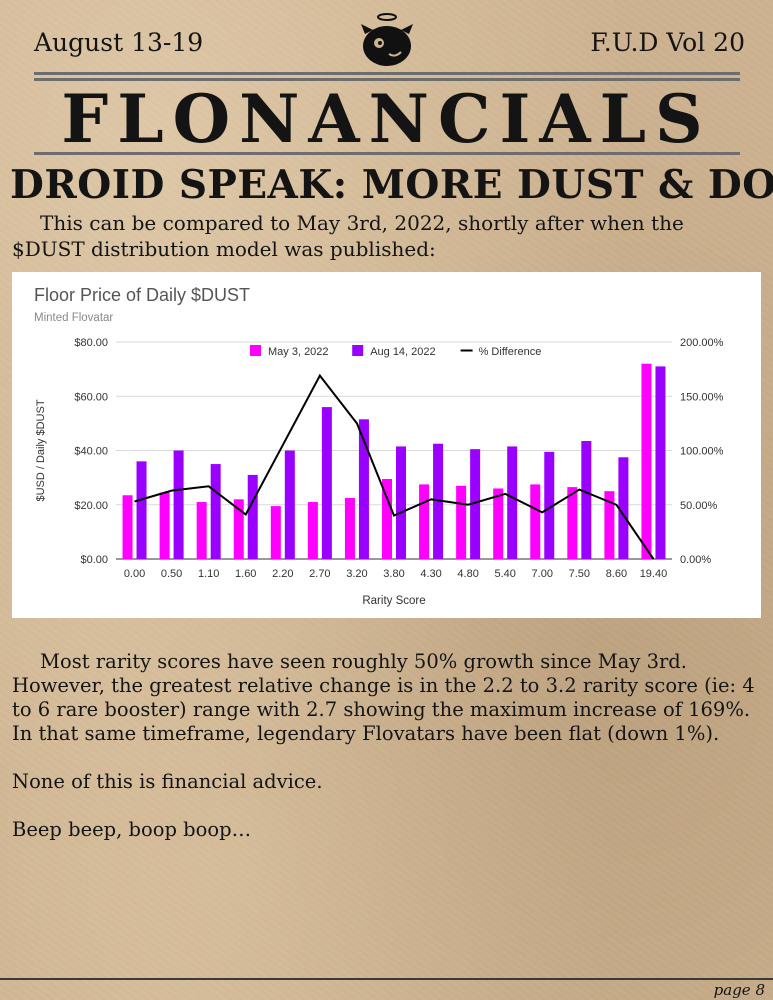 The width and height of the screenshot is (773, 1000). I want to click on x-tick-label: 1.10, so click(208, 574).